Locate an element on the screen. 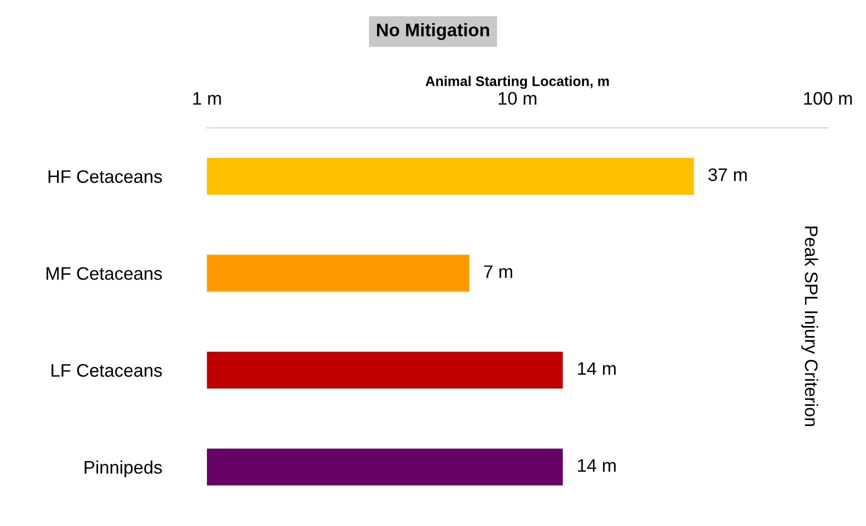  y2-axis-title: Peak SPL Injury Criterion is located at coordinates (809, 326).